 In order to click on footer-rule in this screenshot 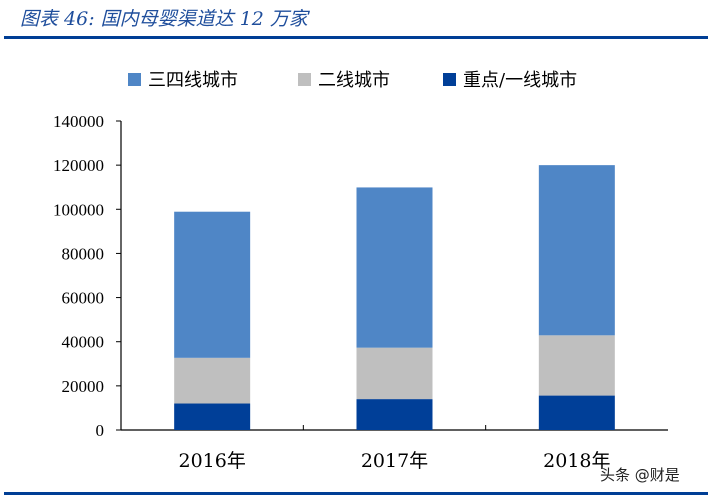, I will do `click(356, 493)`.